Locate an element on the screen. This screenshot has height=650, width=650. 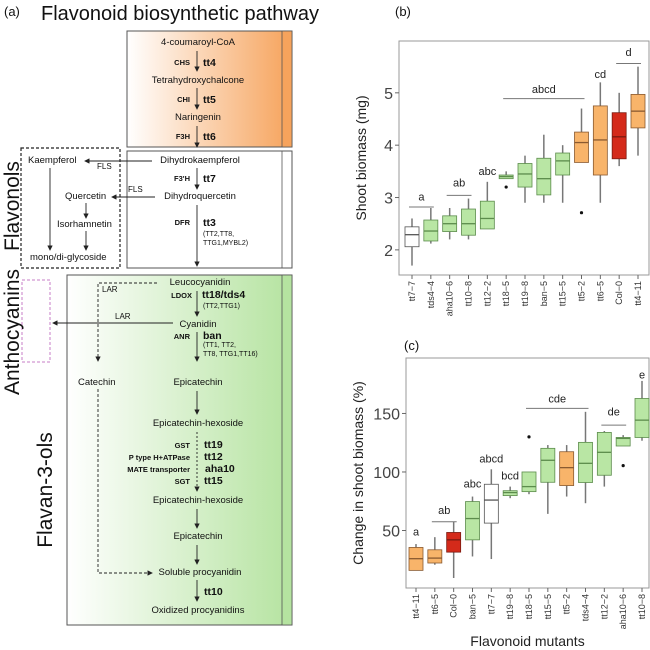
regulators-ban: TT8, TTG1,TT16) is located at coordinates (230, 354).